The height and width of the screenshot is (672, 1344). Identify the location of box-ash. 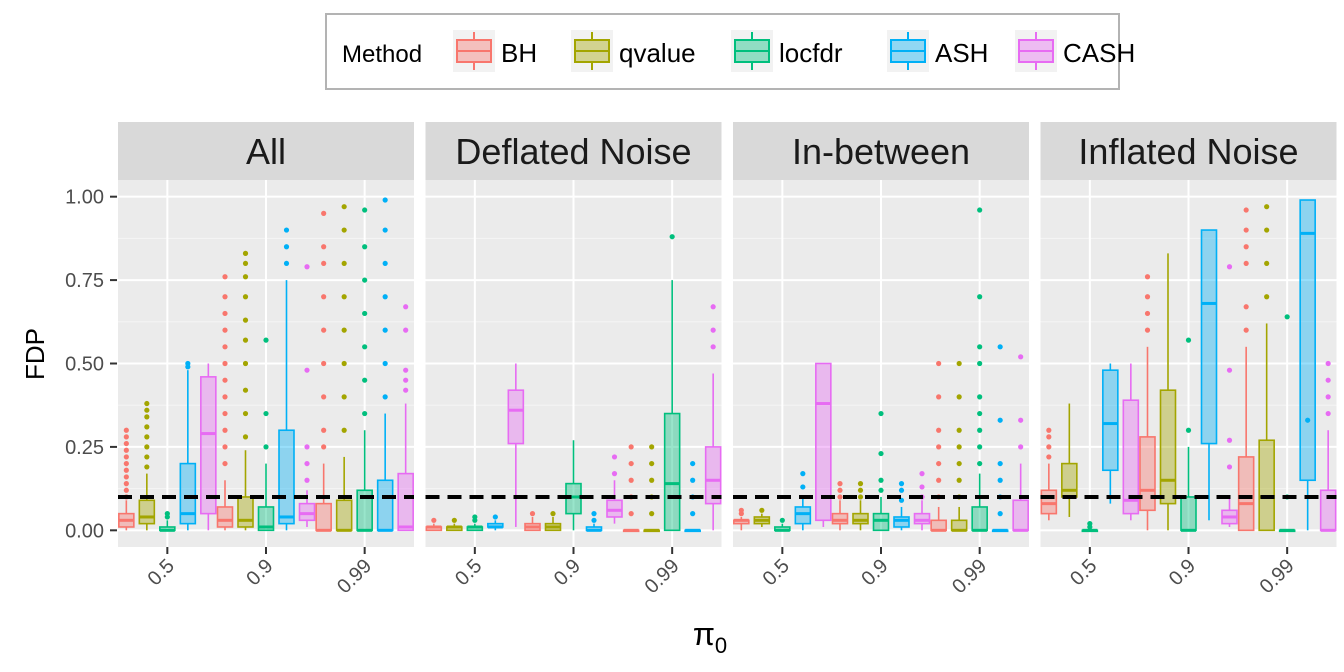
(1209, 375).